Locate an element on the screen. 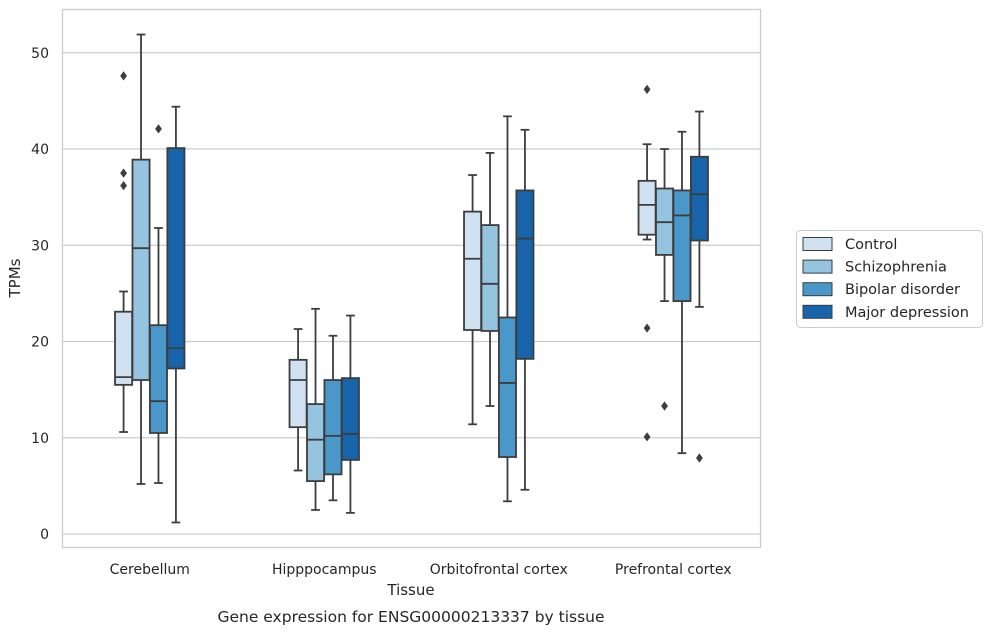  x-tick-label: Hipppocampus is located at coordinates (324, 570).